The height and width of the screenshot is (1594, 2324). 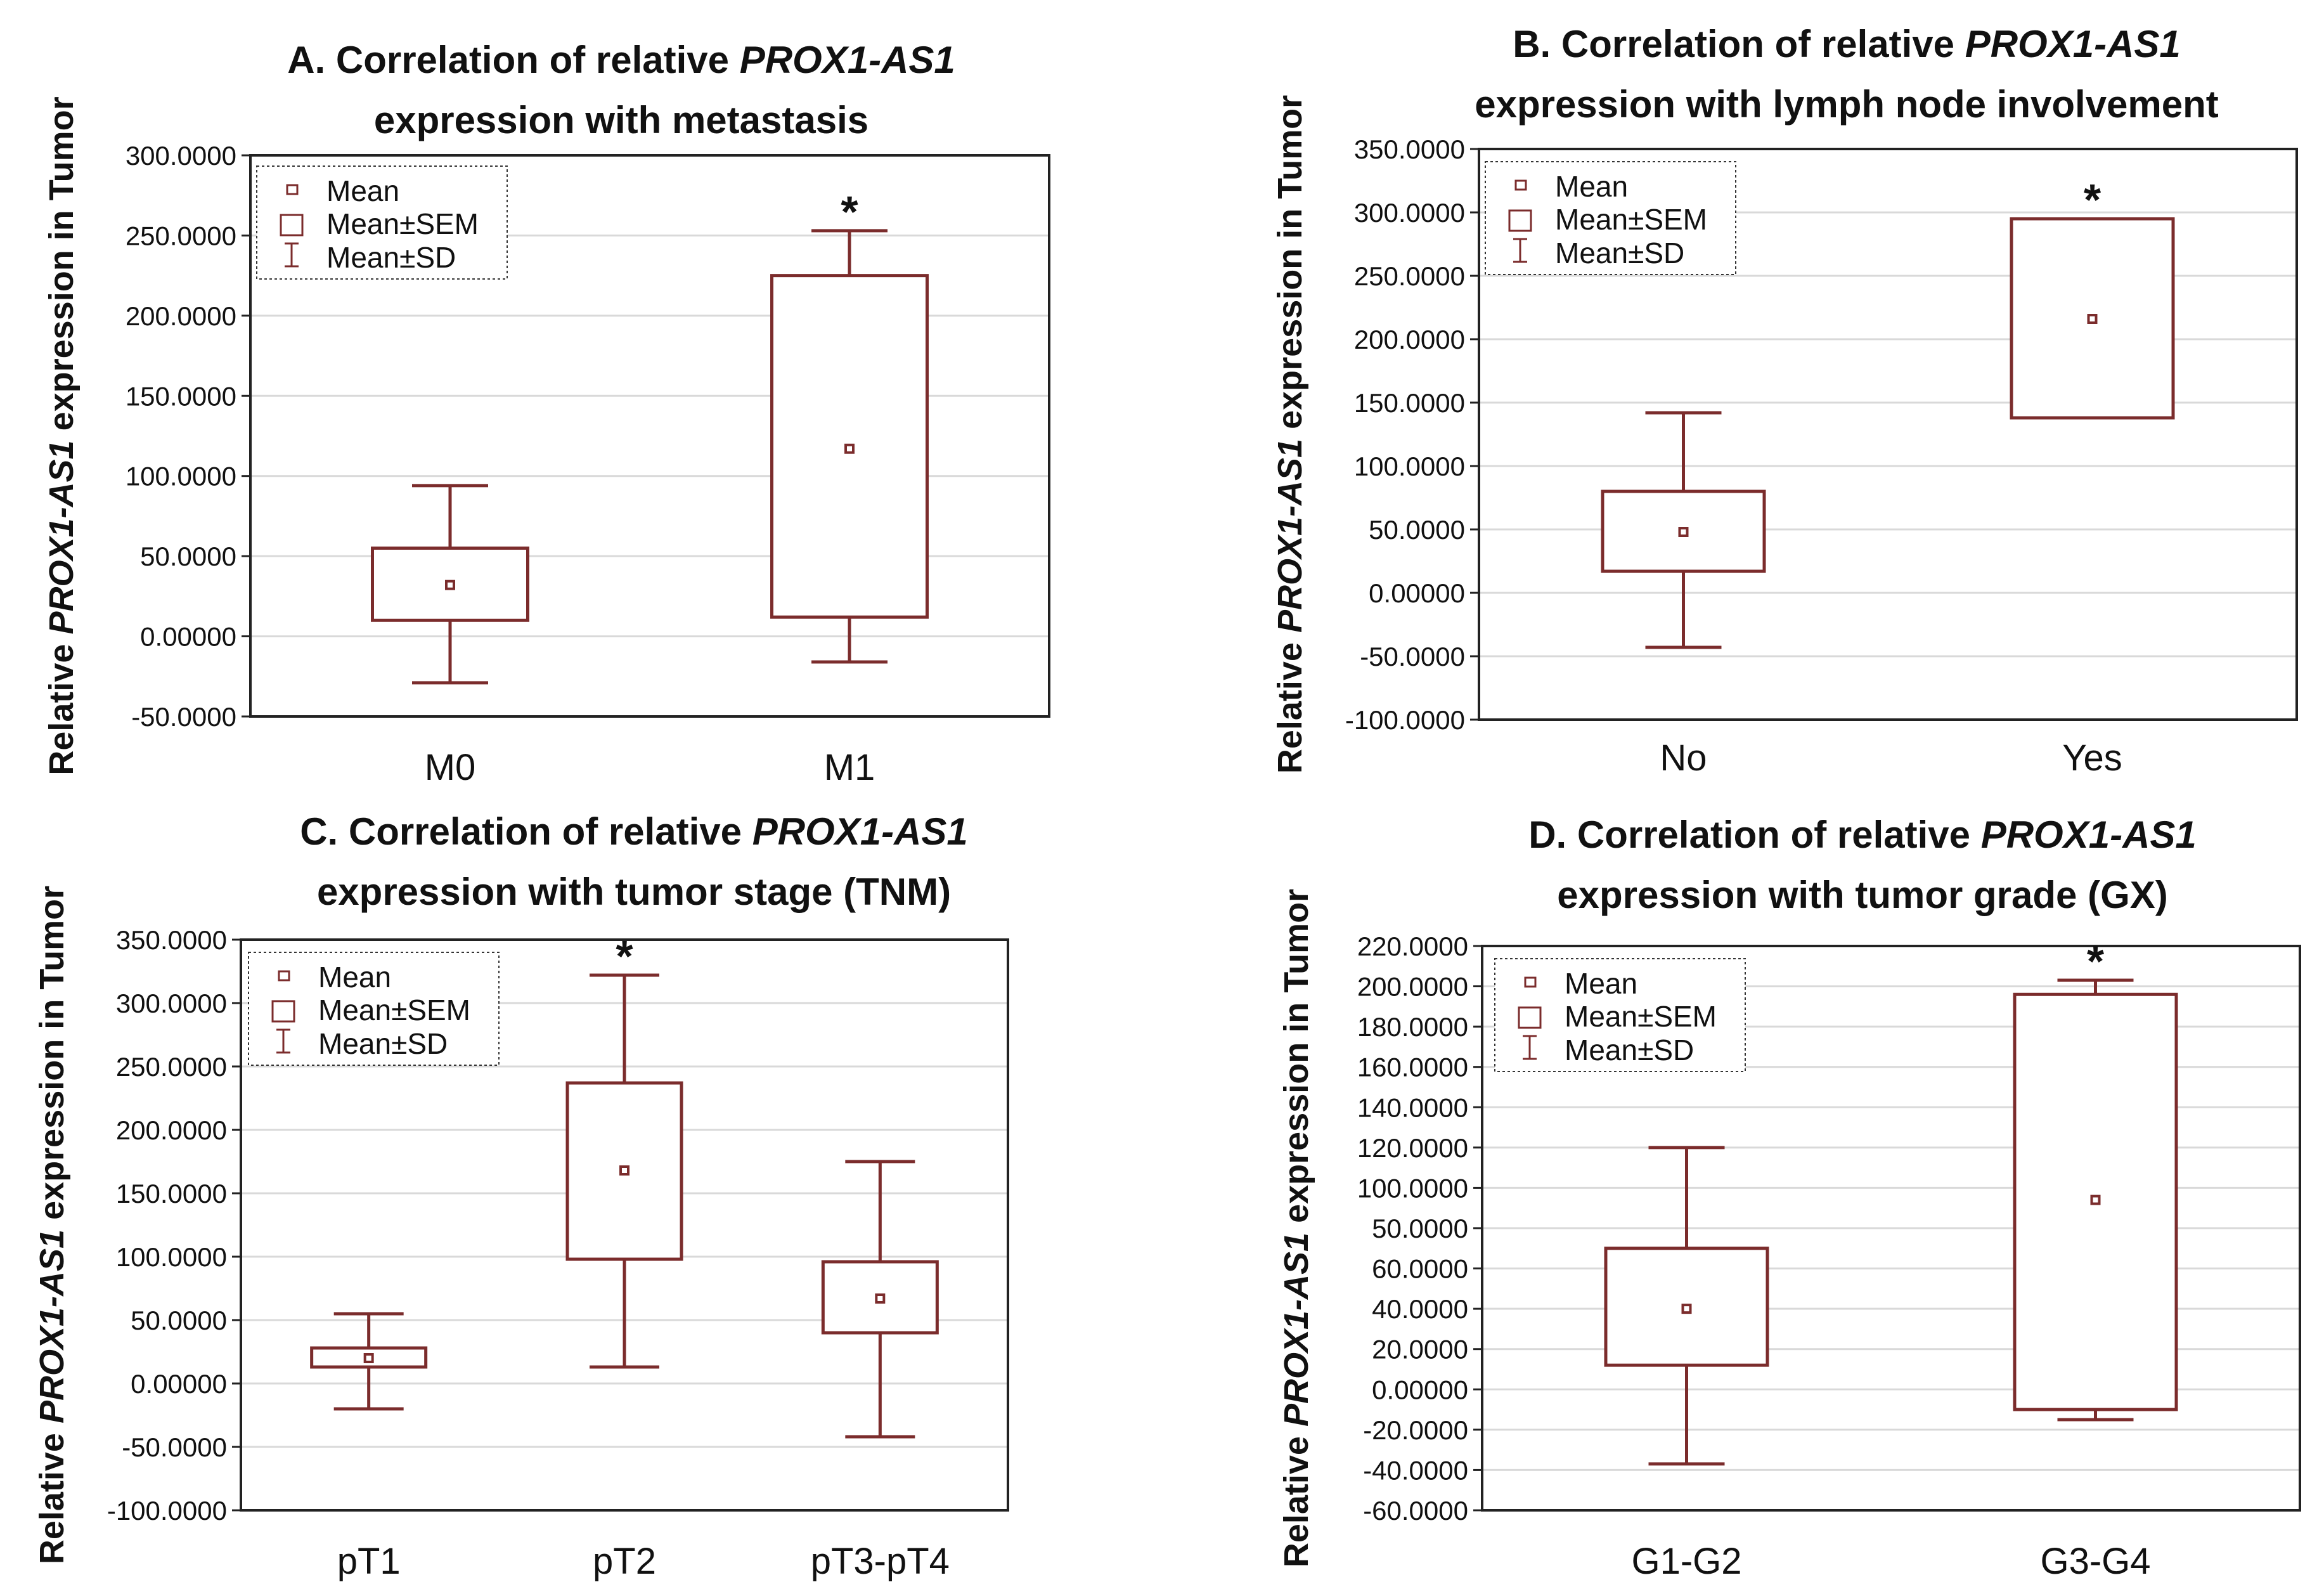 What do you see at coordinates (450, 585) in the screenshot?
I see `group-m0-mean-marker` at bounding box center [450, 585].